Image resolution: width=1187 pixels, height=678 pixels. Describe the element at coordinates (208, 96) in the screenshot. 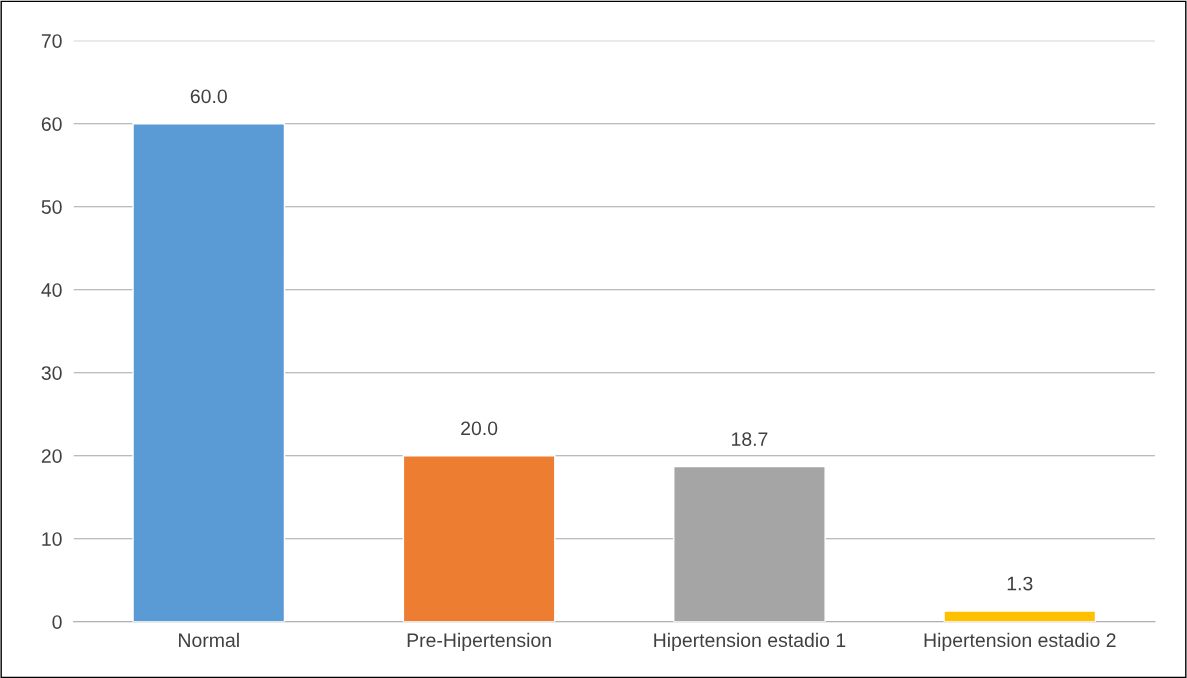

I see `data-label: 60.0` at that location.